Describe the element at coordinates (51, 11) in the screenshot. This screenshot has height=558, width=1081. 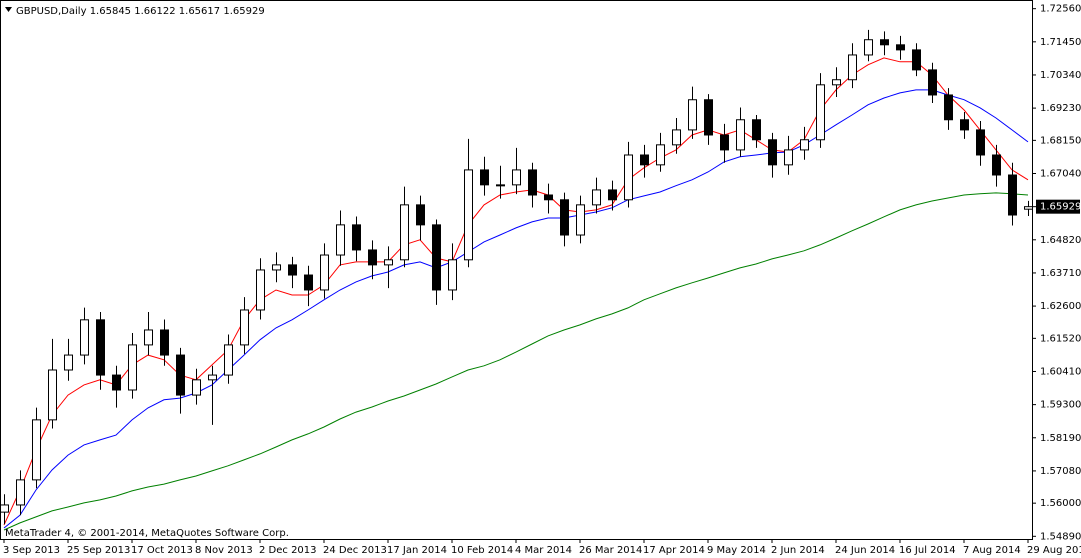
I see `symbol: GBPUSD,Daily` at that location.